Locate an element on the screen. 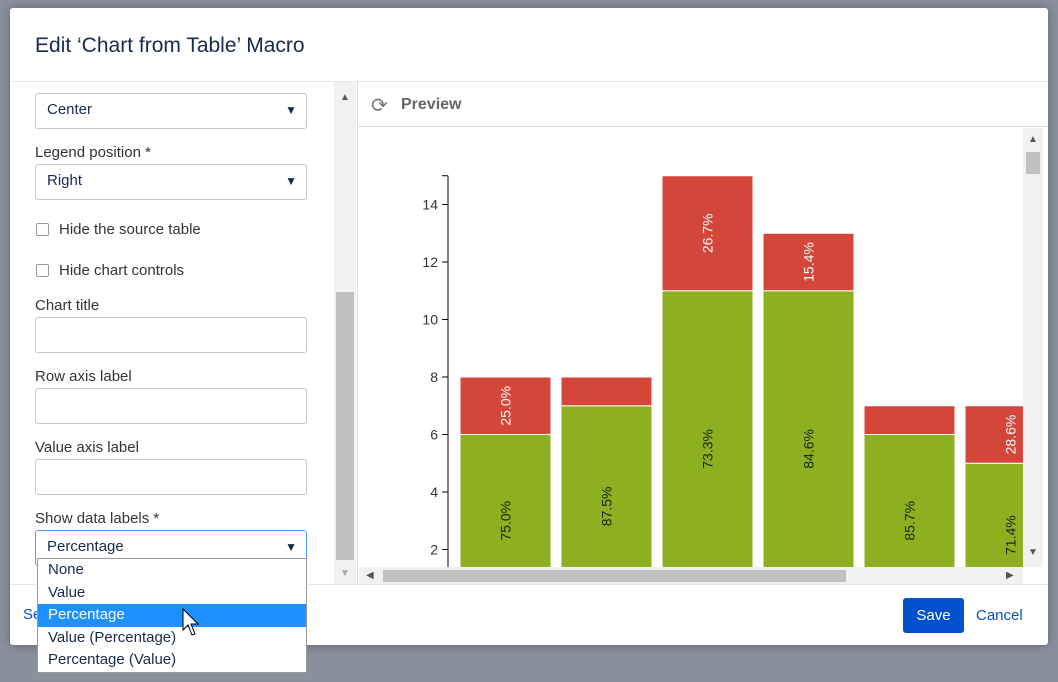  data-label: 73.3% is located at coordinates (708, 449).